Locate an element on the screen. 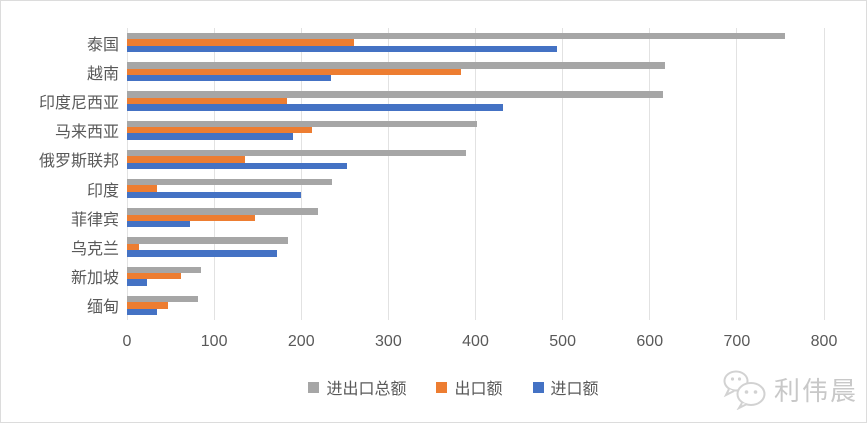  category-label: 泰国 is located at coordinates (102, 45).